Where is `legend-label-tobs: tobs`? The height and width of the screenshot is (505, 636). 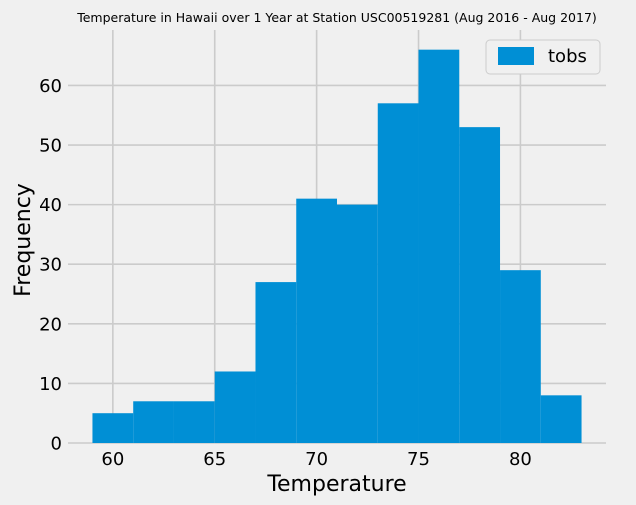
legend-label-tobs: tobs is located at coordinates (567, 56).